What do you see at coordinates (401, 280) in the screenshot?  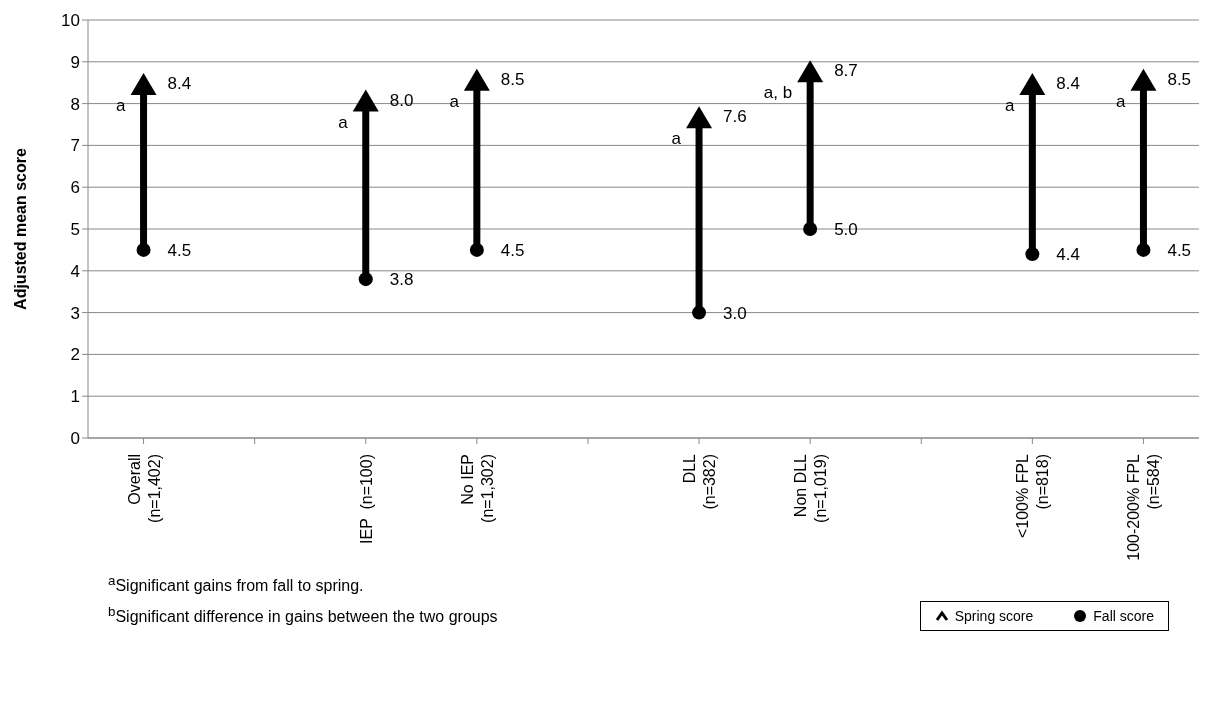 I see `data-label: 3.8` at bounding box center [401, 280].